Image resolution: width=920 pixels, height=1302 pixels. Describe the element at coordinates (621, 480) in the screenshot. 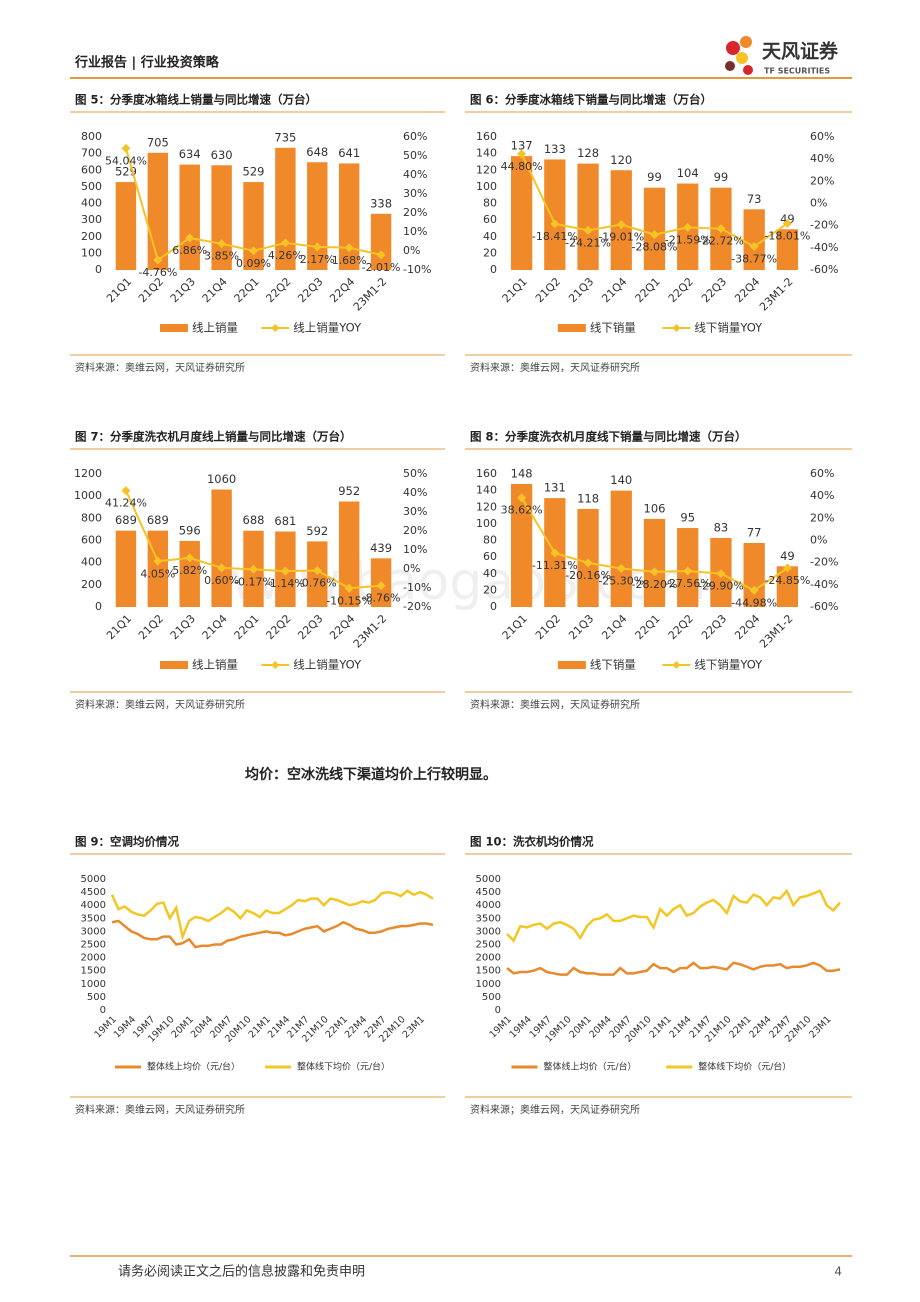

I see `bar-value-label: 140` at that location.